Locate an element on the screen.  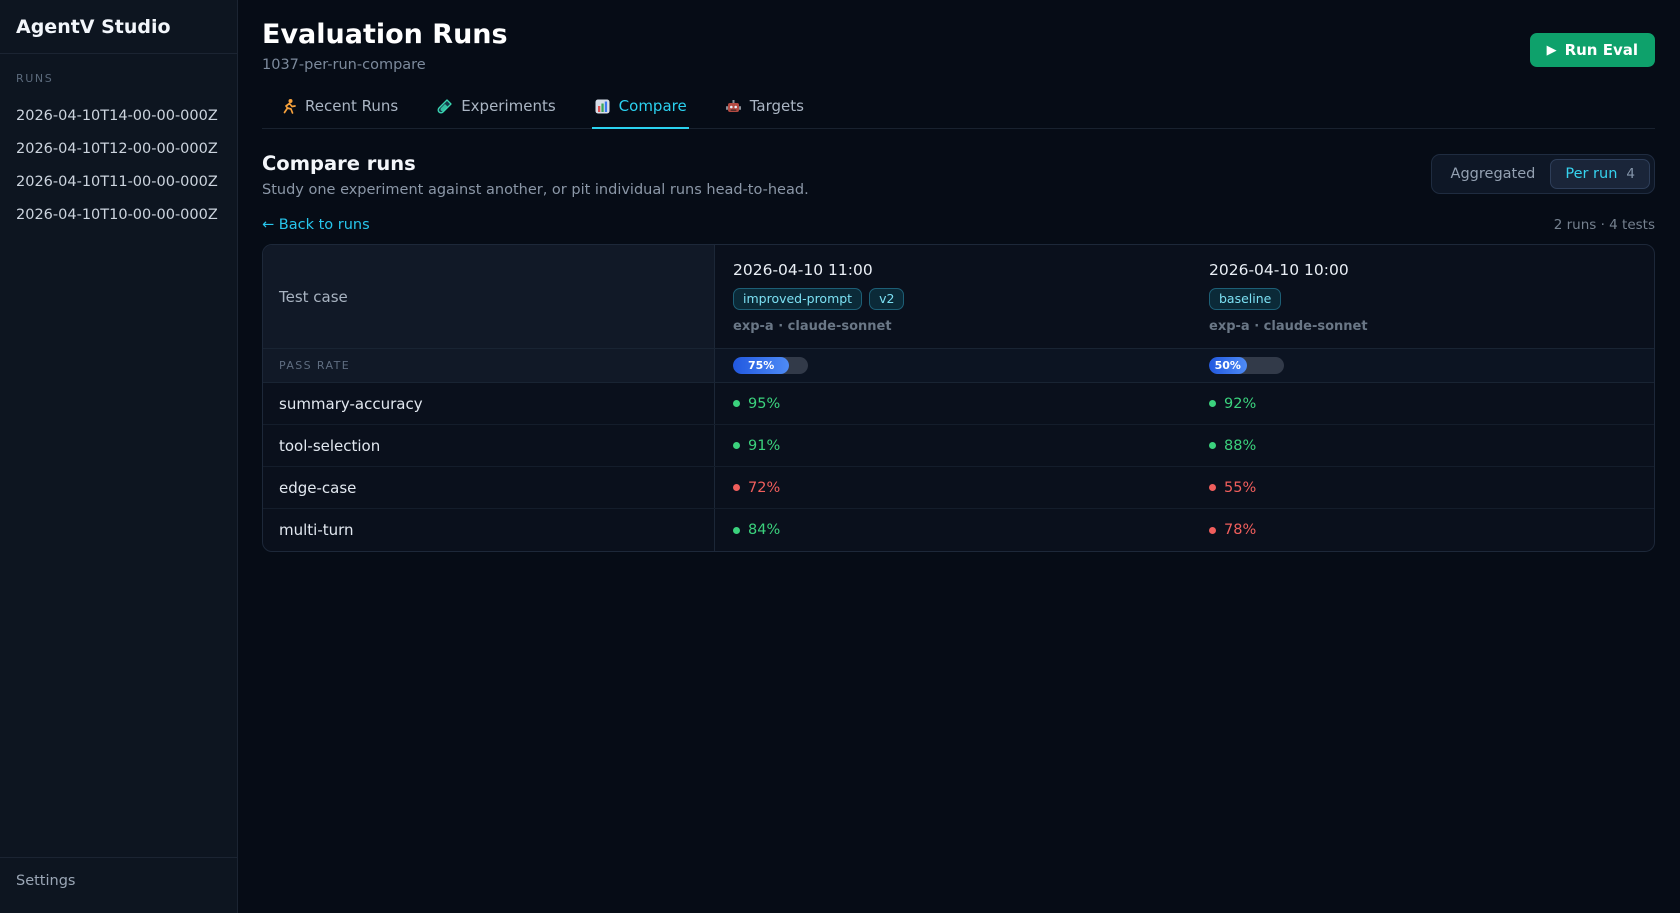
runs-section-label: RUNS is located at coordinates (35, 78).